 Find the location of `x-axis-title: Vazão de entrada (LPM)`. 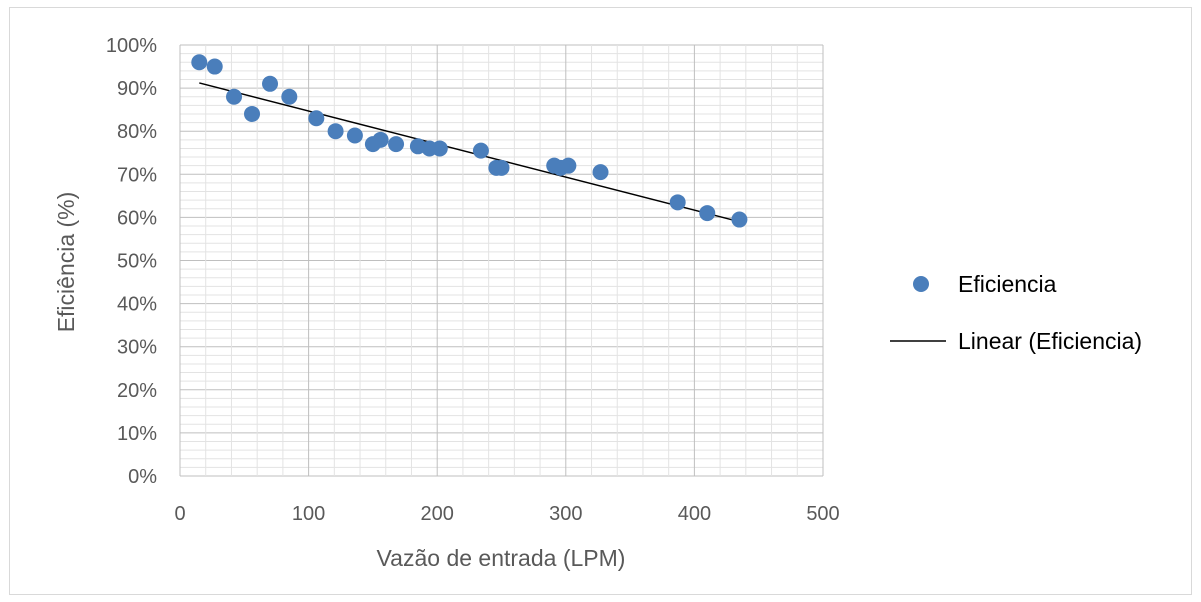

x-axis-title: Vazão de entrada (LPM) is located at coordinates (501, 558).